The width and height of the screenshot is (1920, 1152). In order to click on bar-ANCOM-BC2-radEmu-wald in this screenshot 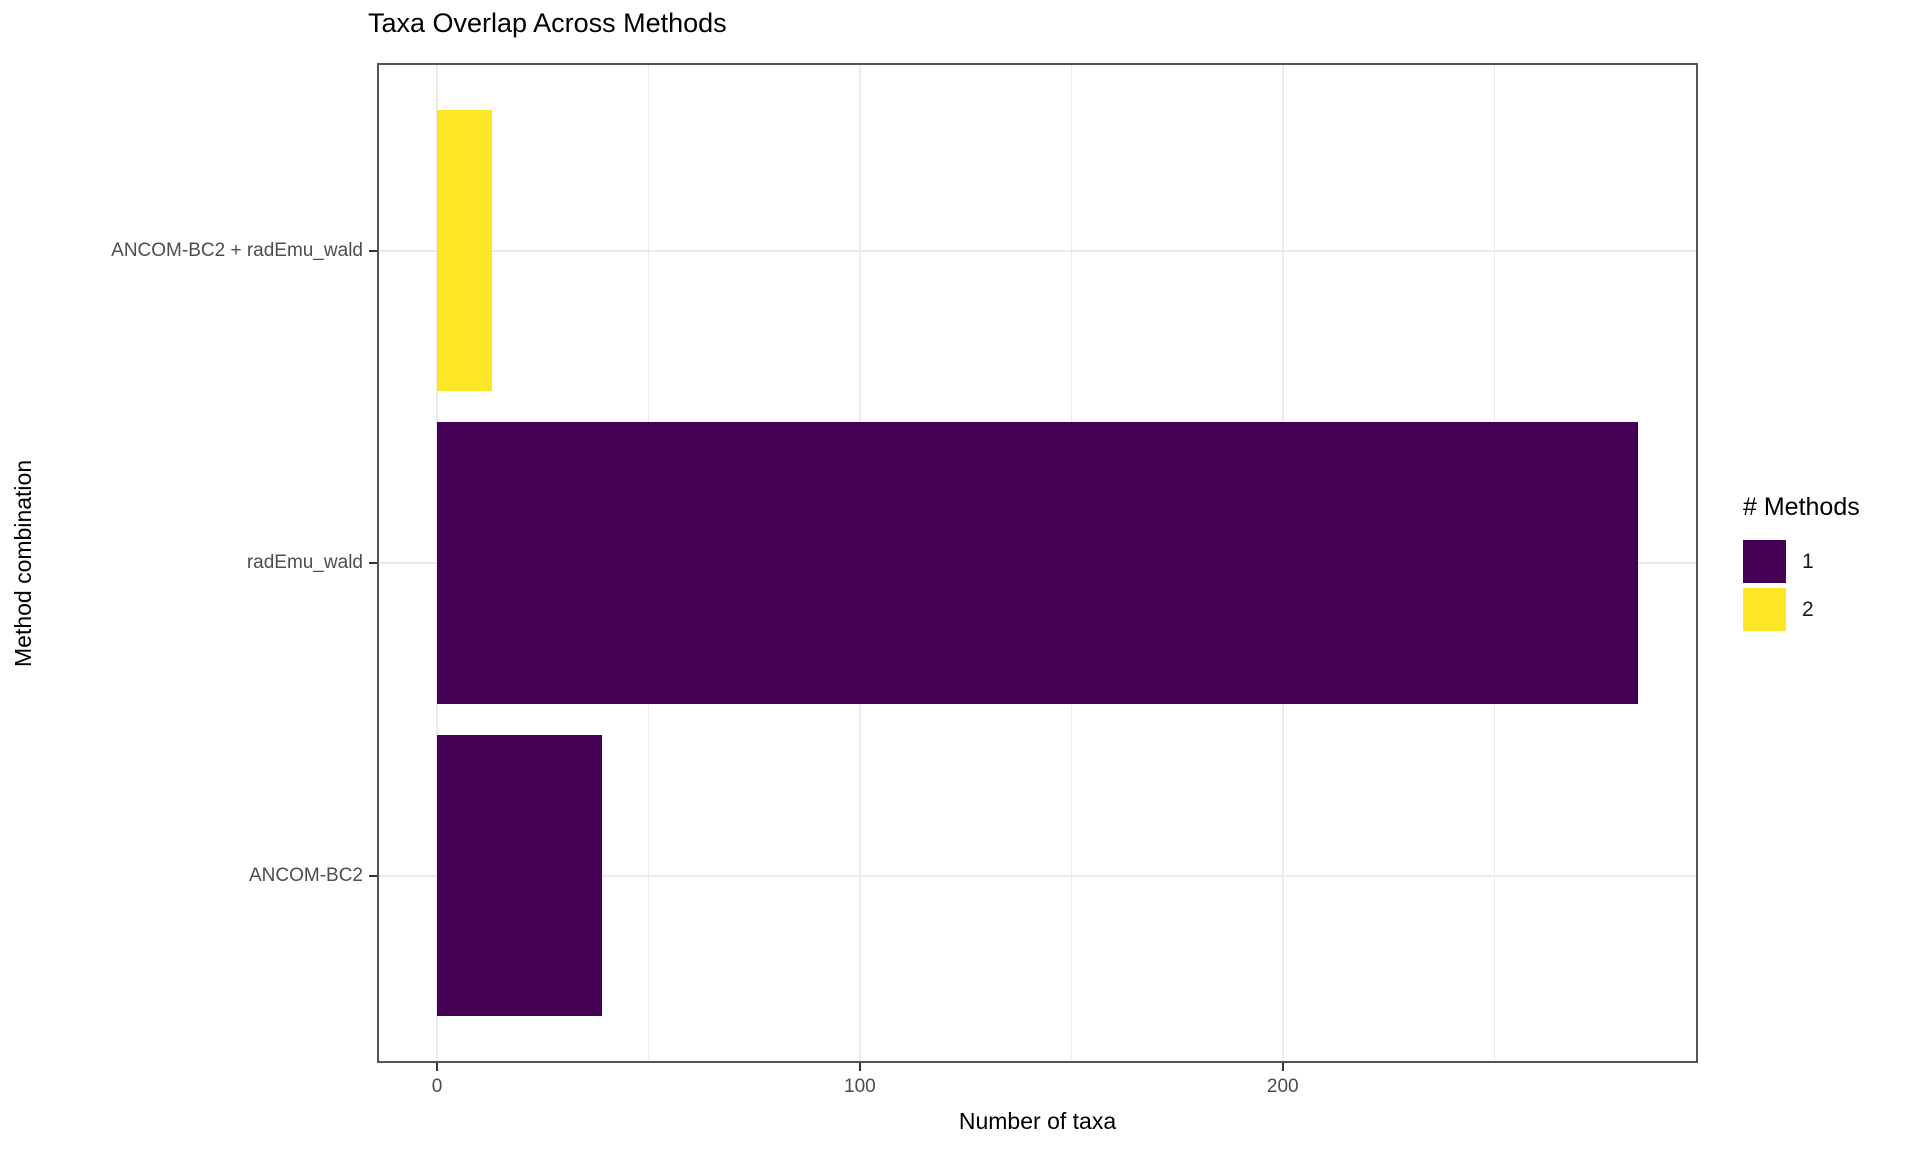, I will do `click(464, 250)`.